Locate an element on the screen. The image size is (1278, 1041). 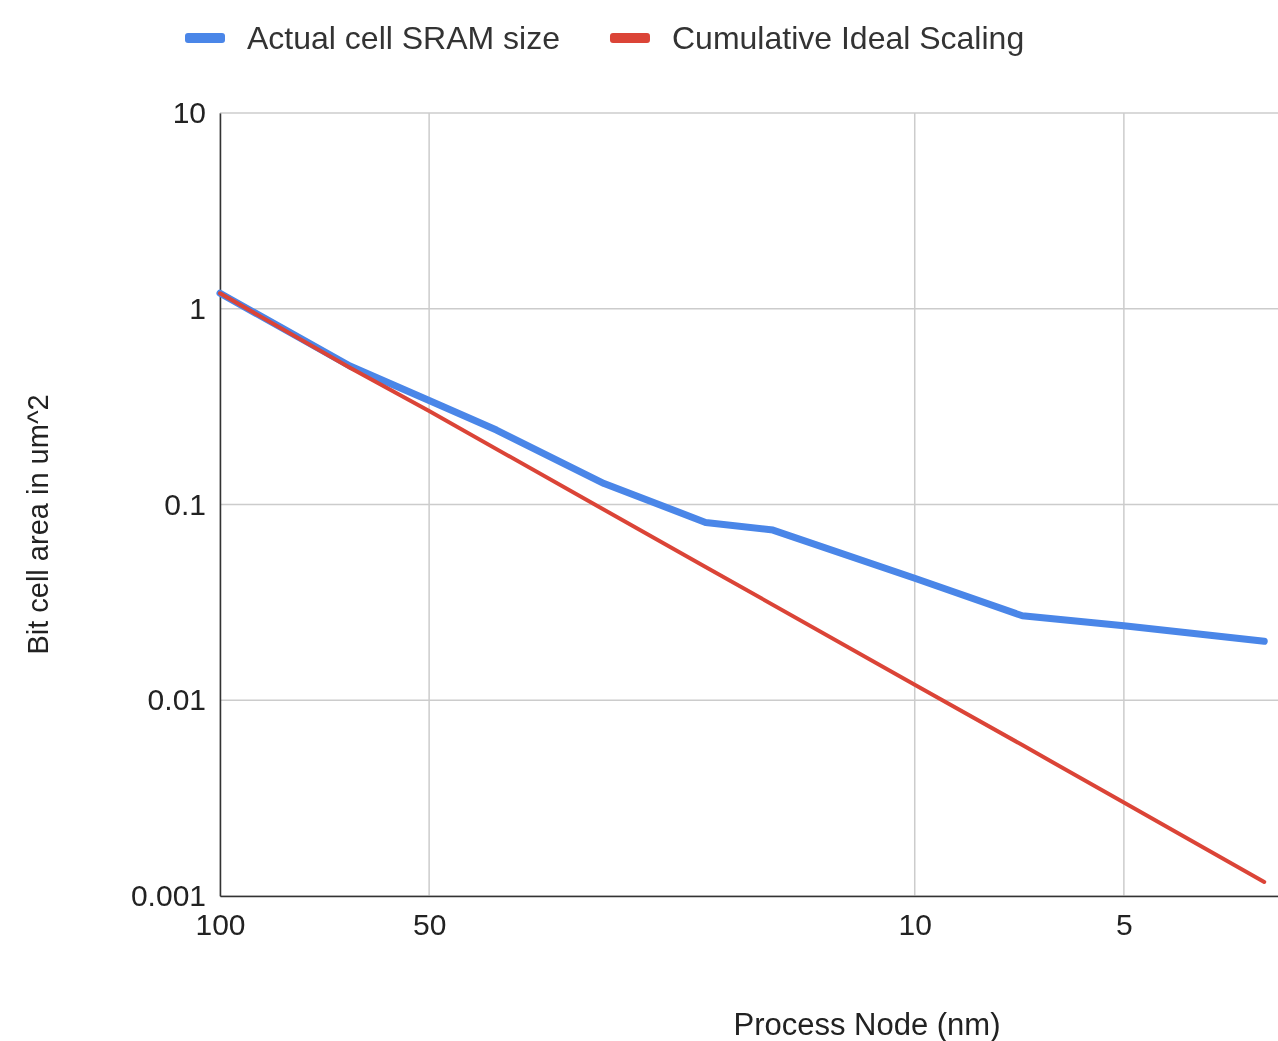
x-tick-label: 50 is located at coordinates (429, 925).